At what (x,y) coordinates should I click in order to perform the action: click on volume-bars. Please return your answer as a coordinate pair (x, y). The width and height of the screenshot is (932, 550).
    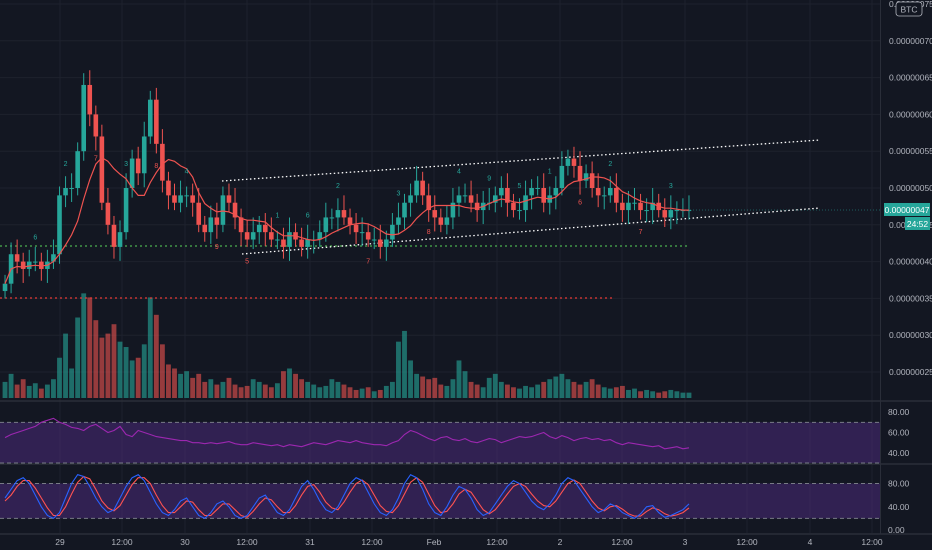
    Looking at the image, I should click on (347, 345).